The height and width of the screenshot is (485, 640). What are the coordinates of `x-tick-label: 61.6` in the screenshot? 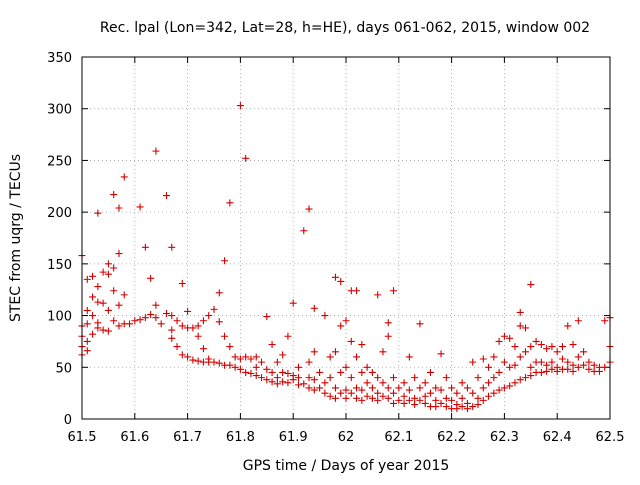 It's located at (134, 437).